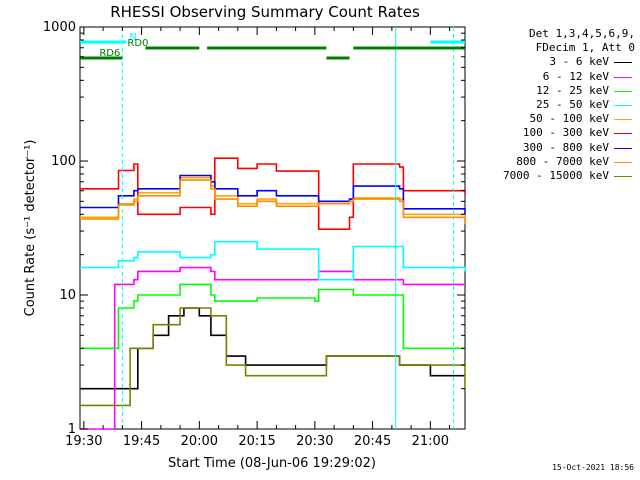 Image resolution: width=640 pixels, height=480 pixels. I want to click on legend-item-3: 25 - 50 keV, so click(556, 105).